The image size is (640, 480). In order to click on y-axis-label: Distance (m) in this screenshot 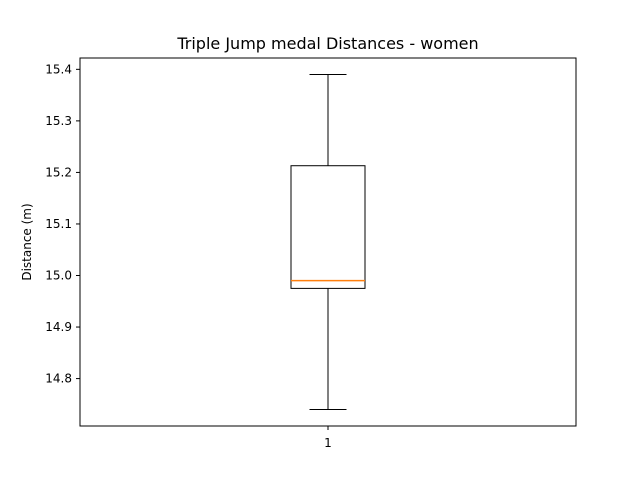, I will do `click(27, 241)`.